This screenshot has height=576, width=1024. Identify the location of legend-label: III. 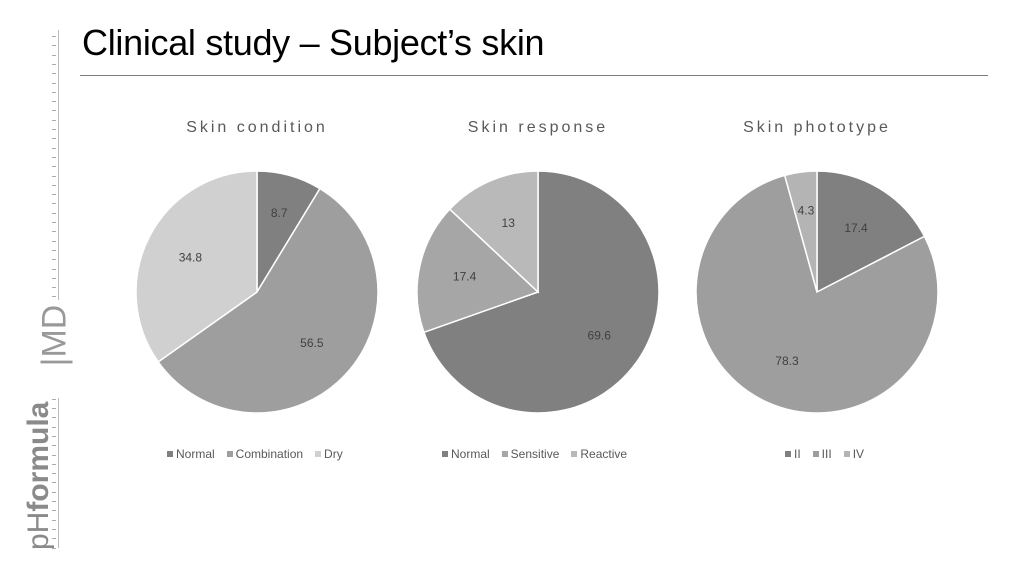
(826, 454).